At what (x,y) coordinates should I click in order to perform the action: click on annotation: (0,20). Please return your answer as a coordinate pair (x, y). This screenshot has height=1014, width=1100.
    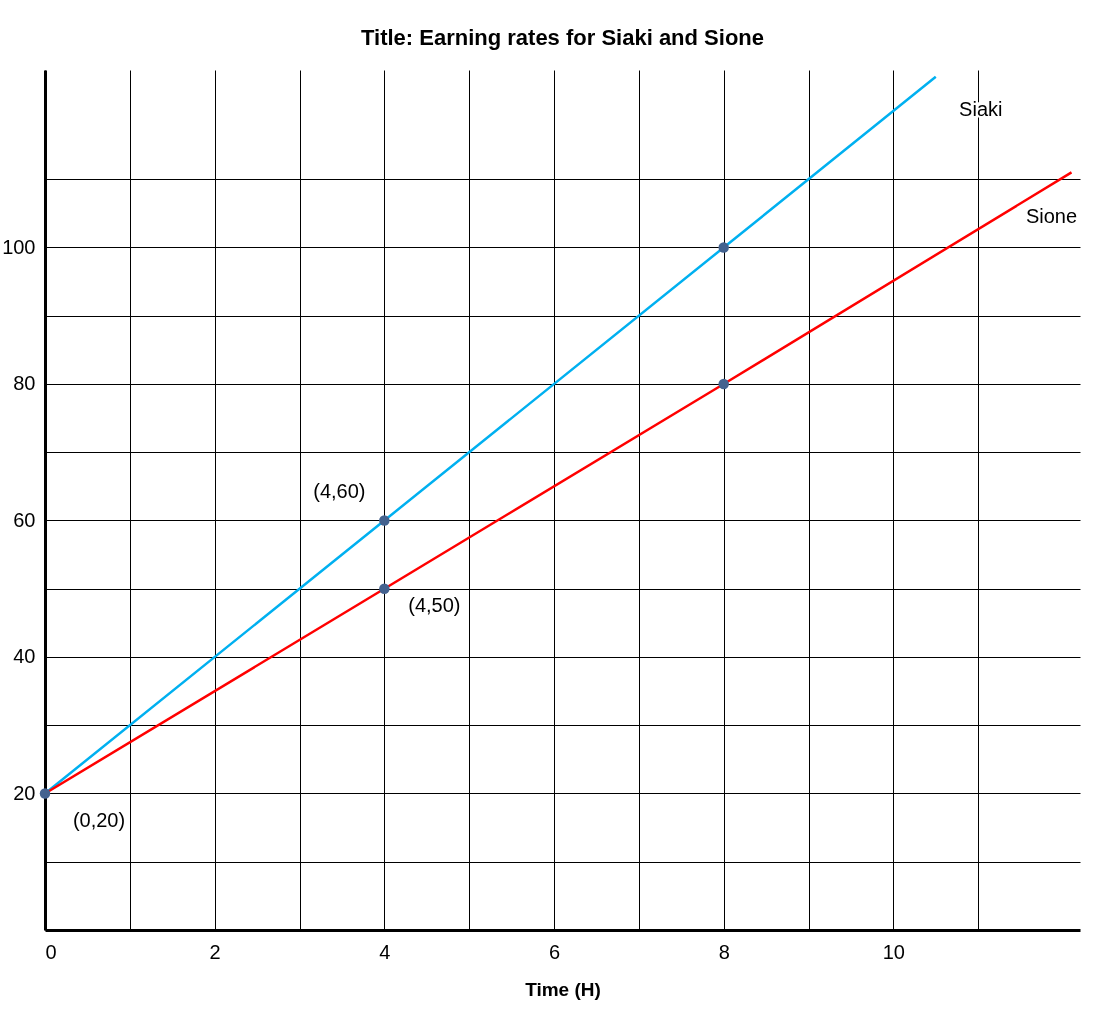
    Looking at the image, I should click on (99, 820).